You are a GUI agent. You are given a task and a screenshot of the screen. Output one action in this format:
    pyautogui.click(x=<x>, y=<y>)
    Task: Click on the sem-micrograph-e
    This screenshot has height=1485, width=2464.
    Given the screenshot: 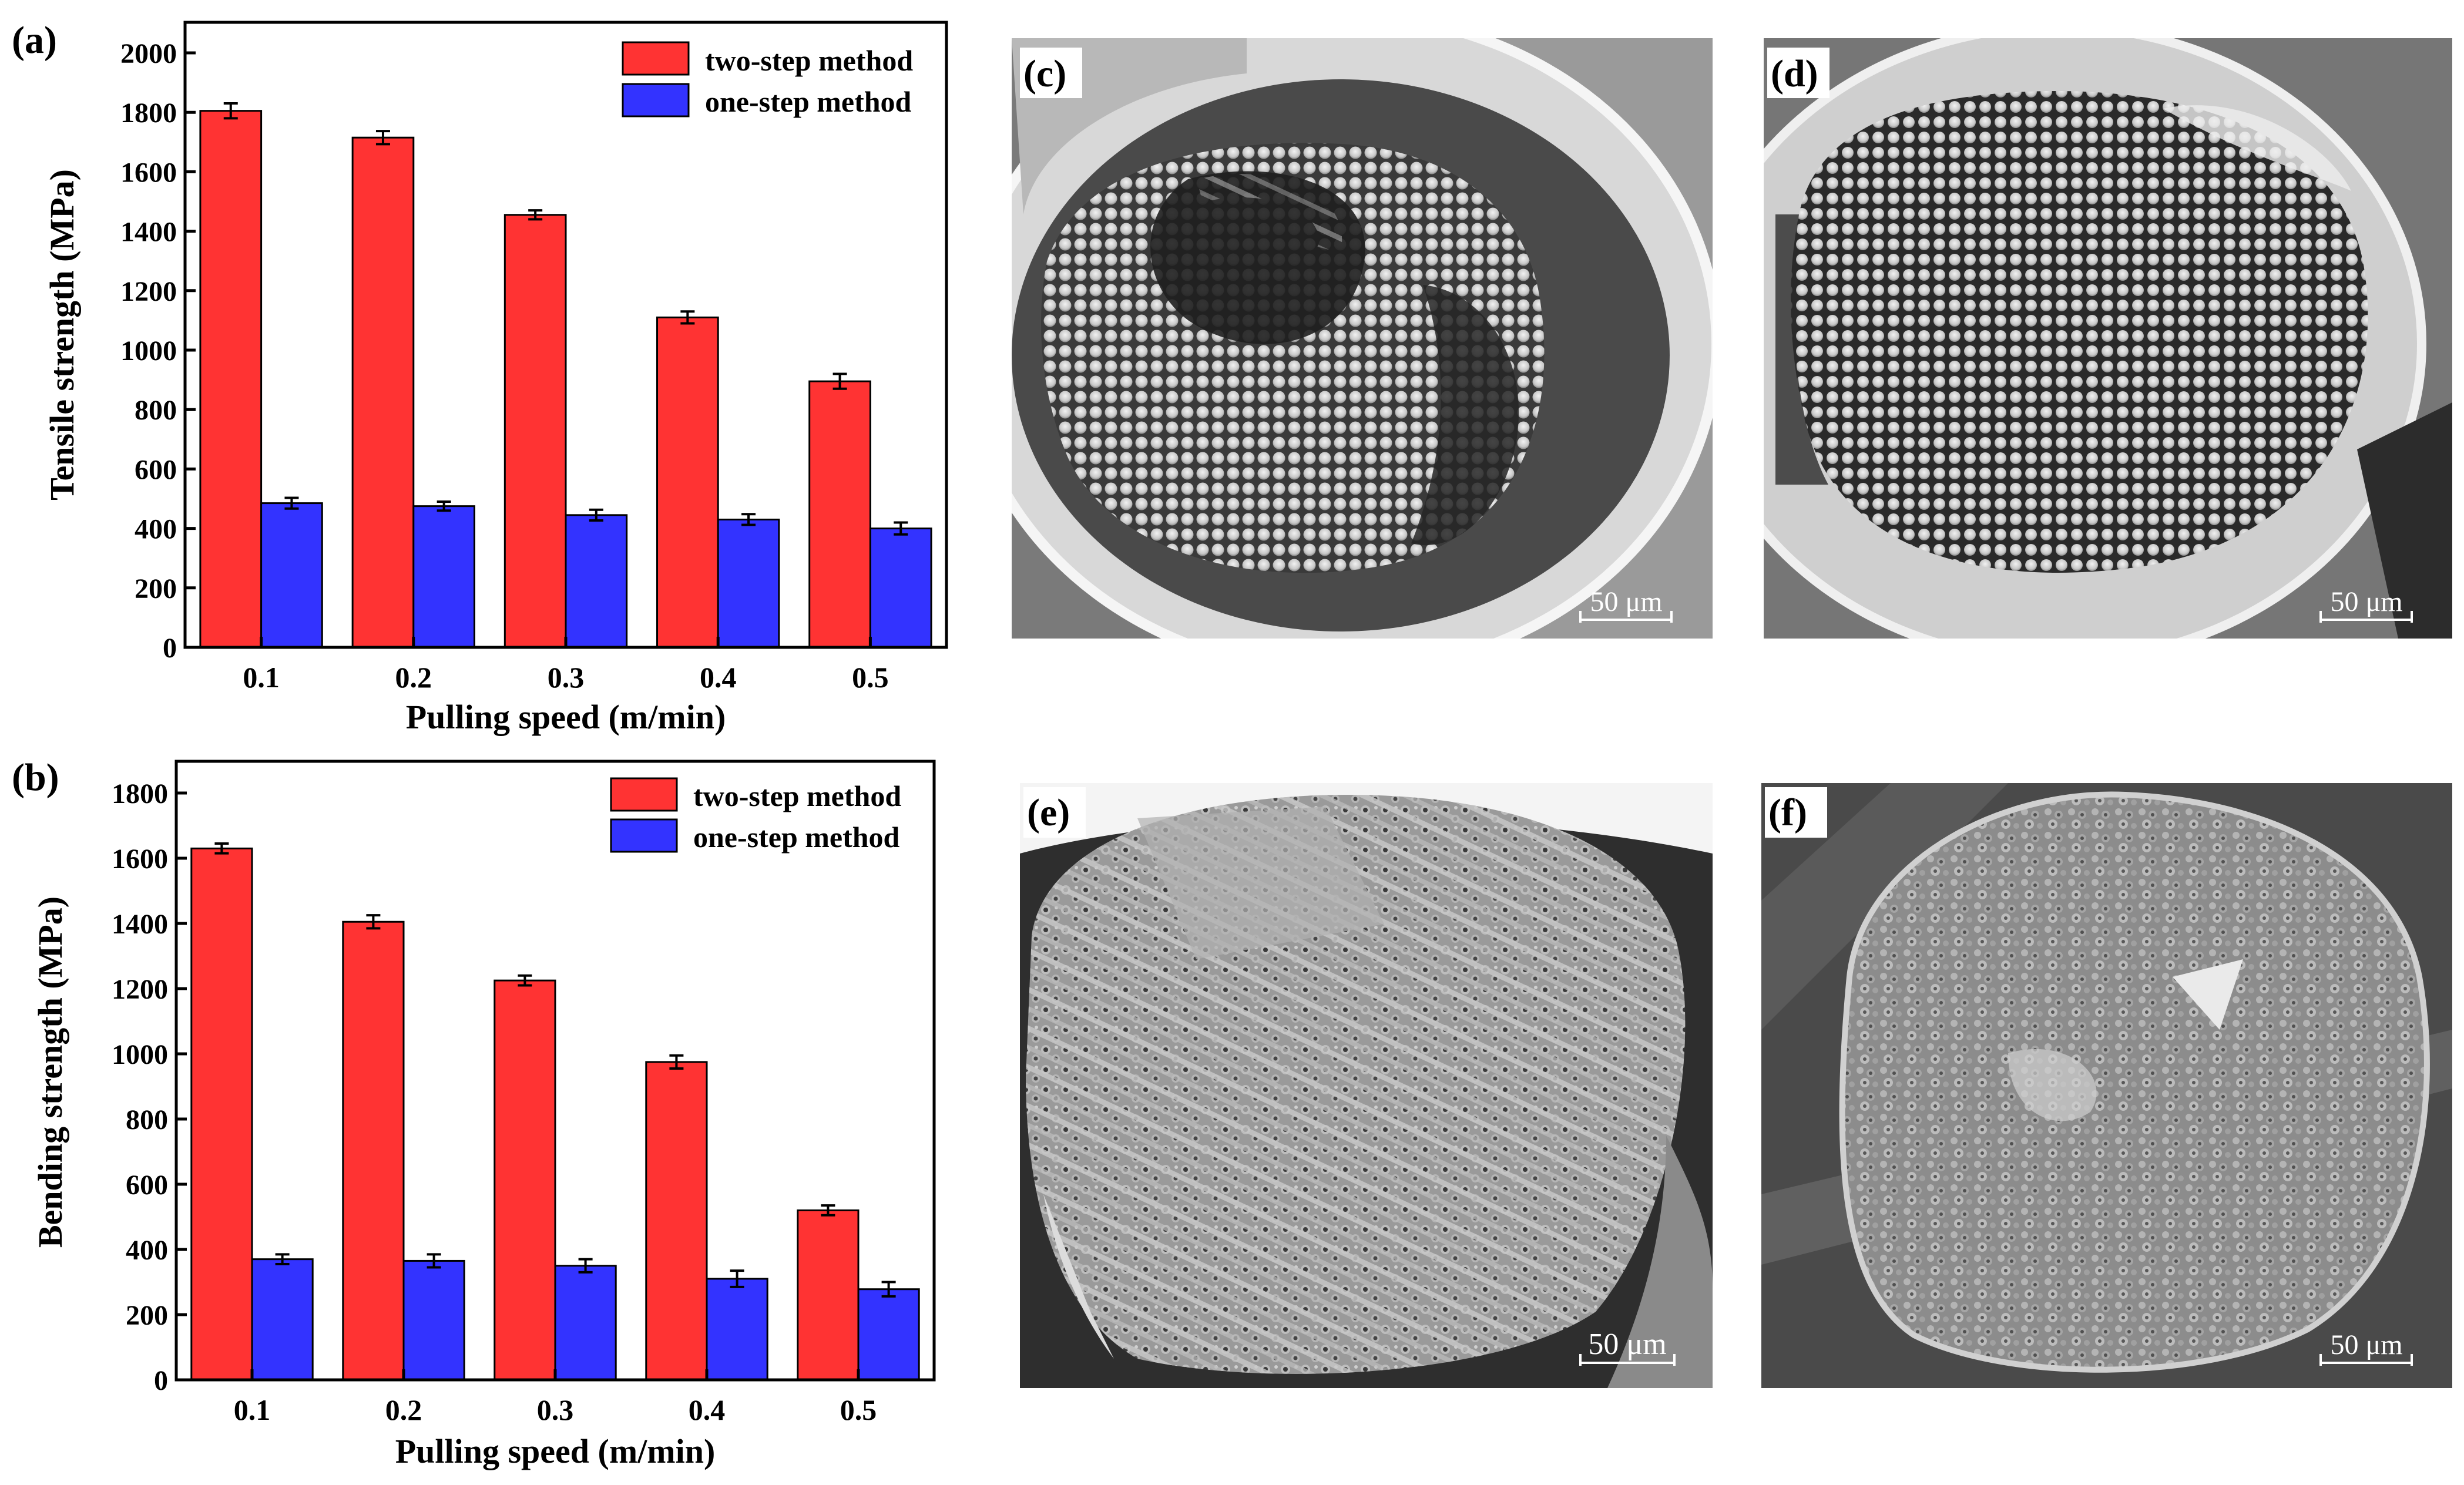 What is the action you would take?
    pyautogui.click(x=1366, y=1085)
    